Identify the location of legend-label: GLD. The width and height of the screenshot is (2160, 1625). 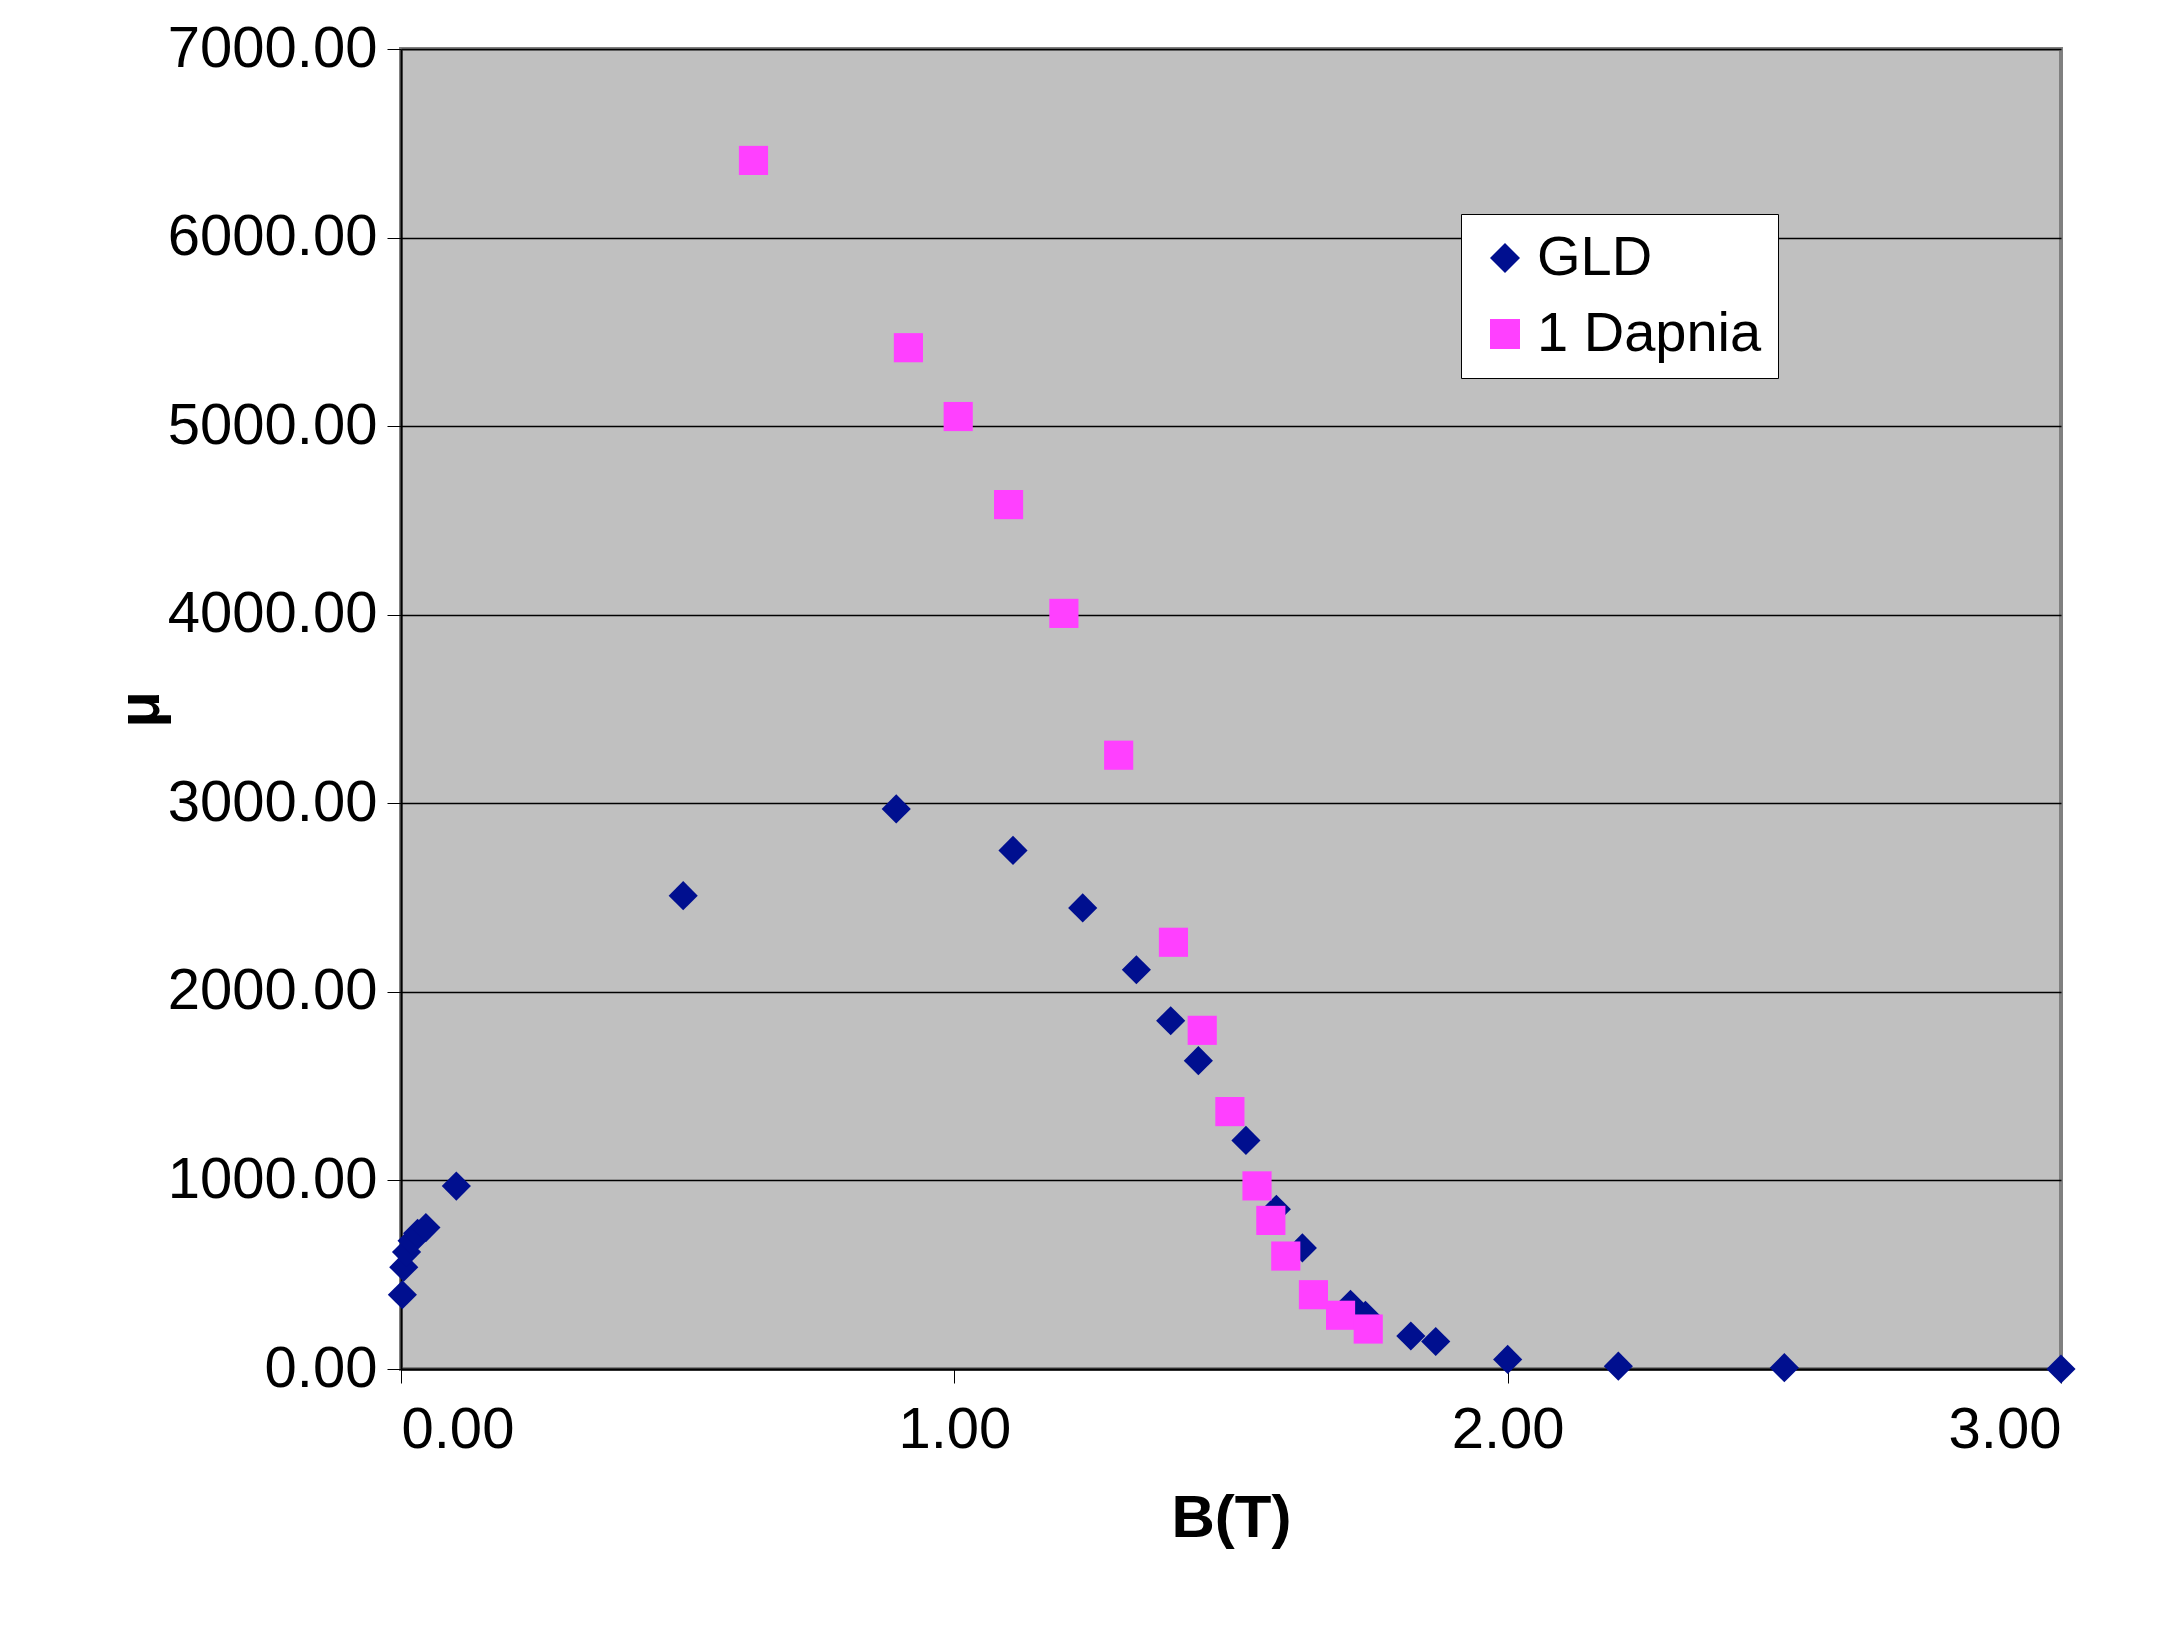
(1595, 255).